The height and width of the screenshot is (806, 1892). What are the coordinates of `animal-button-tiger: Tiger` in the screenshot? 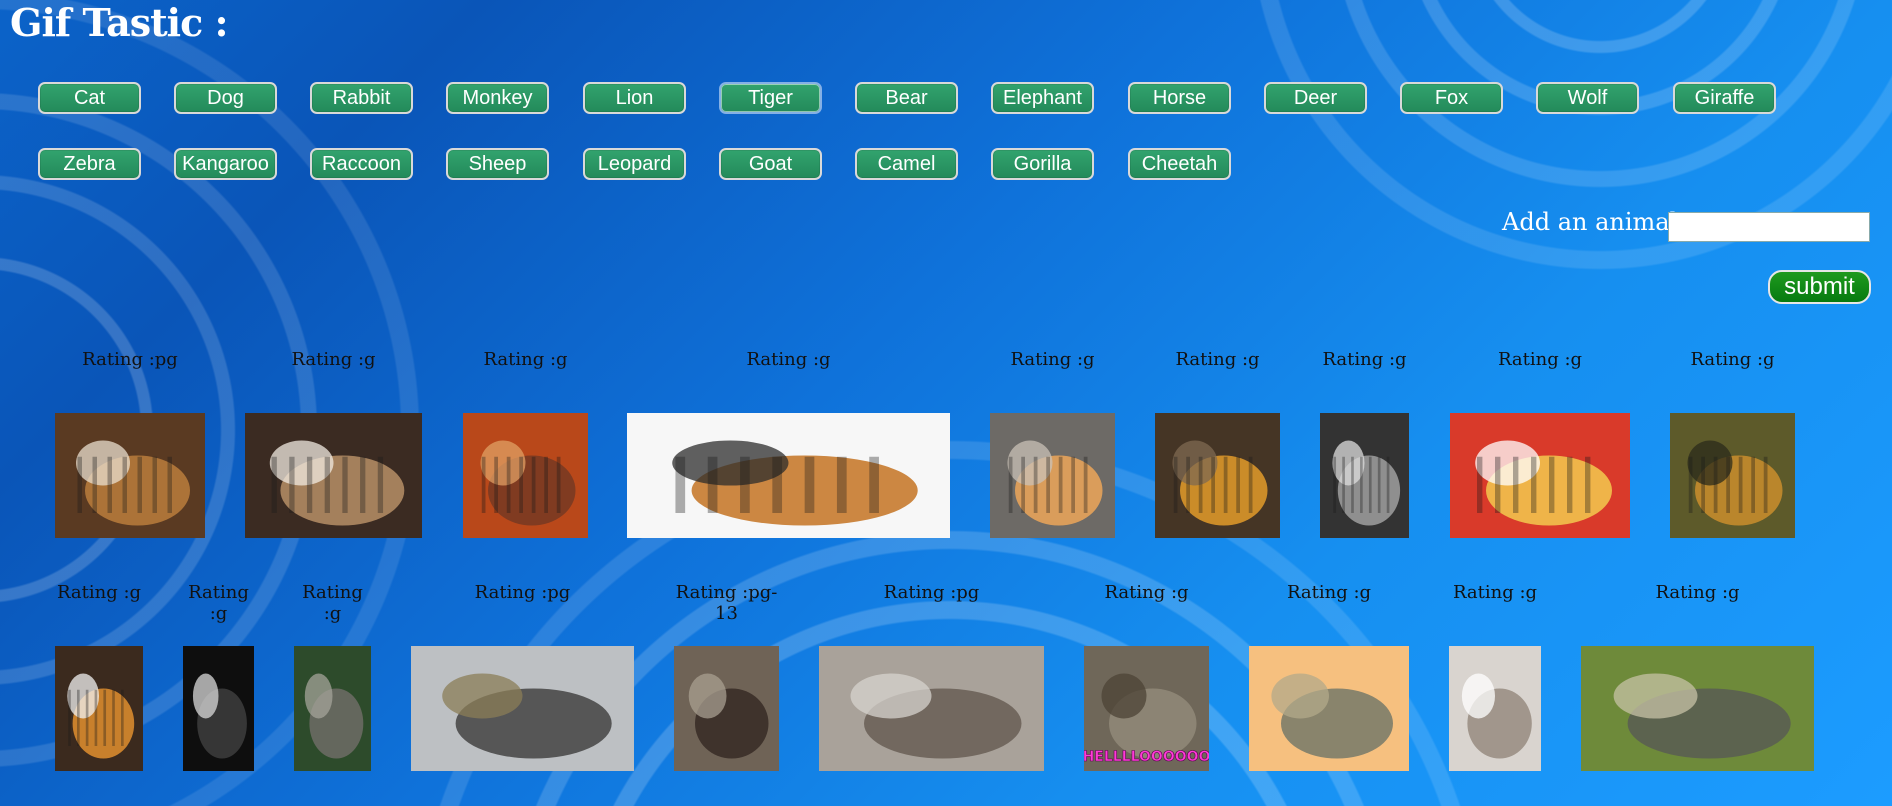 It's located at (770, 98).